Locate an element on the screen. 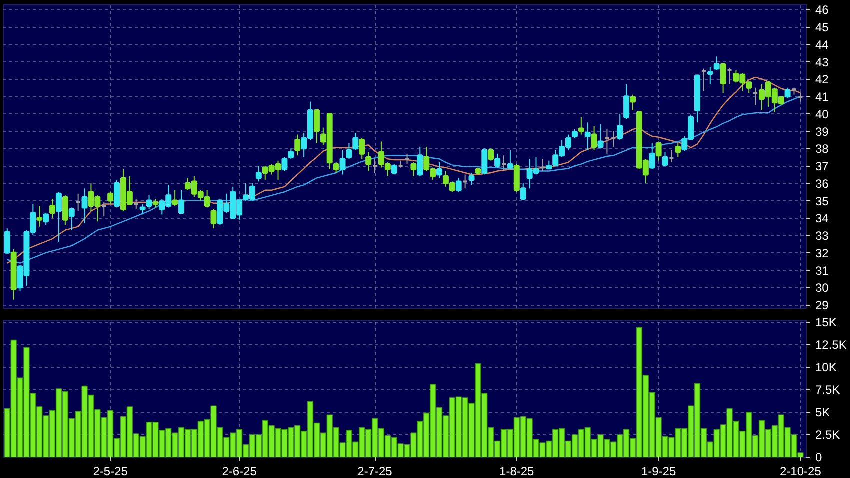 The image size is (850, 478). x-tick-label: 2-6-25 is located at coordinates (240, 471).